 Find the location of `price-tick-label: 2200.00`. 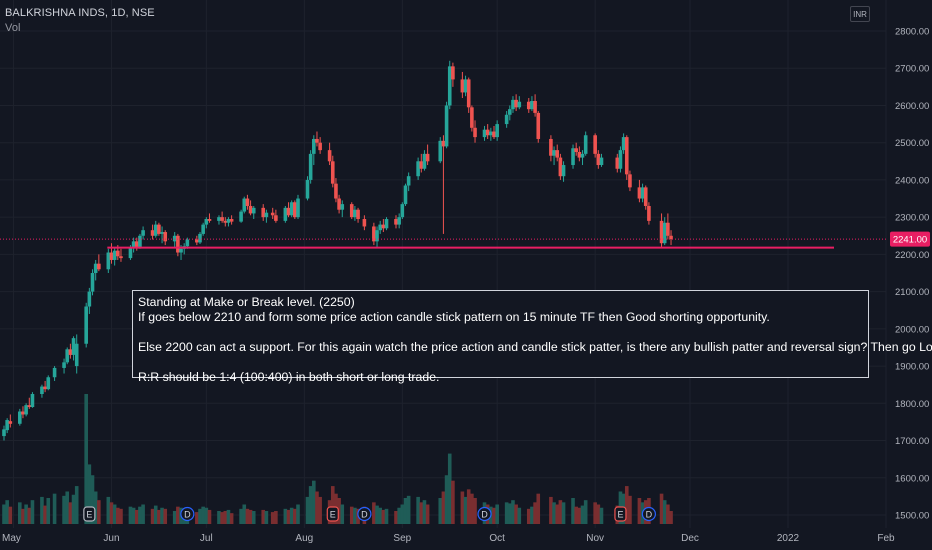

price-tick-label: 2200.00 is located at coordinates (912, 255).